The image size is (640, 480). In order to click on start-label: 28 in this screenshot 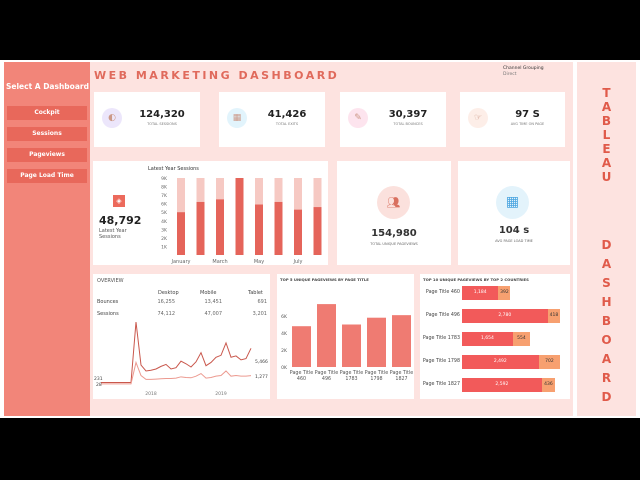, I will do `click(99, 385)`.